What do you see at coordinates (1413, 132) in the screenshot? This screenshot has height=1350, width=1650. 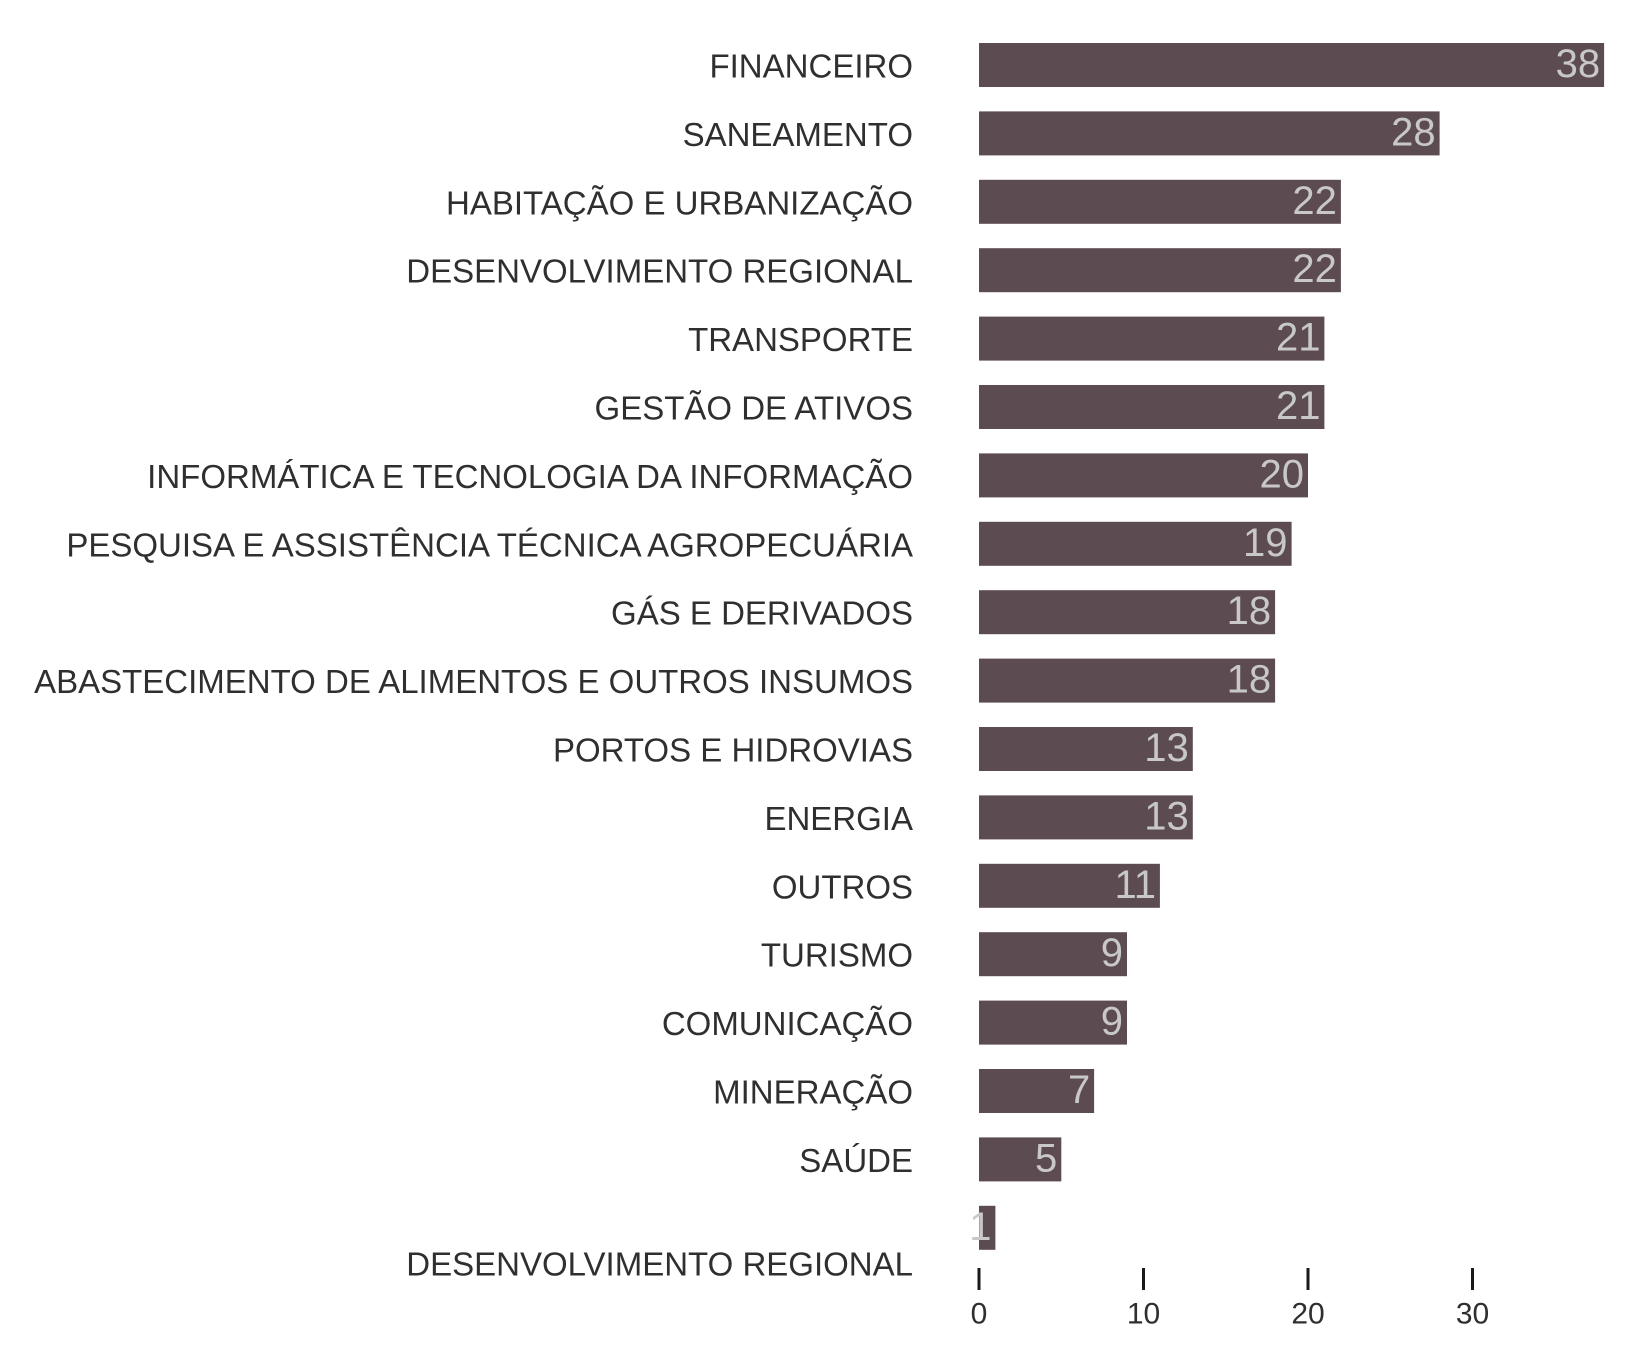 I see `value-label: 28` at bounding box center [1413, 132].